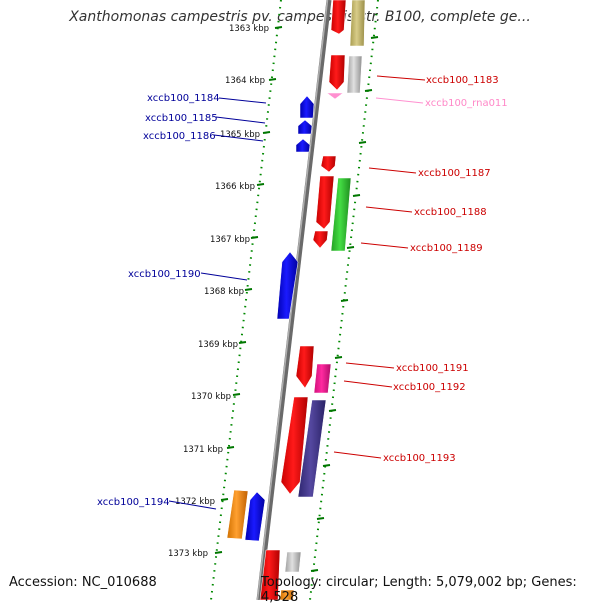 The image size is (600, 605). What do you see at coordinates (287, 594) in the screenshot?
I see `gene-bottom-orange` at bounding box center [287, 594].